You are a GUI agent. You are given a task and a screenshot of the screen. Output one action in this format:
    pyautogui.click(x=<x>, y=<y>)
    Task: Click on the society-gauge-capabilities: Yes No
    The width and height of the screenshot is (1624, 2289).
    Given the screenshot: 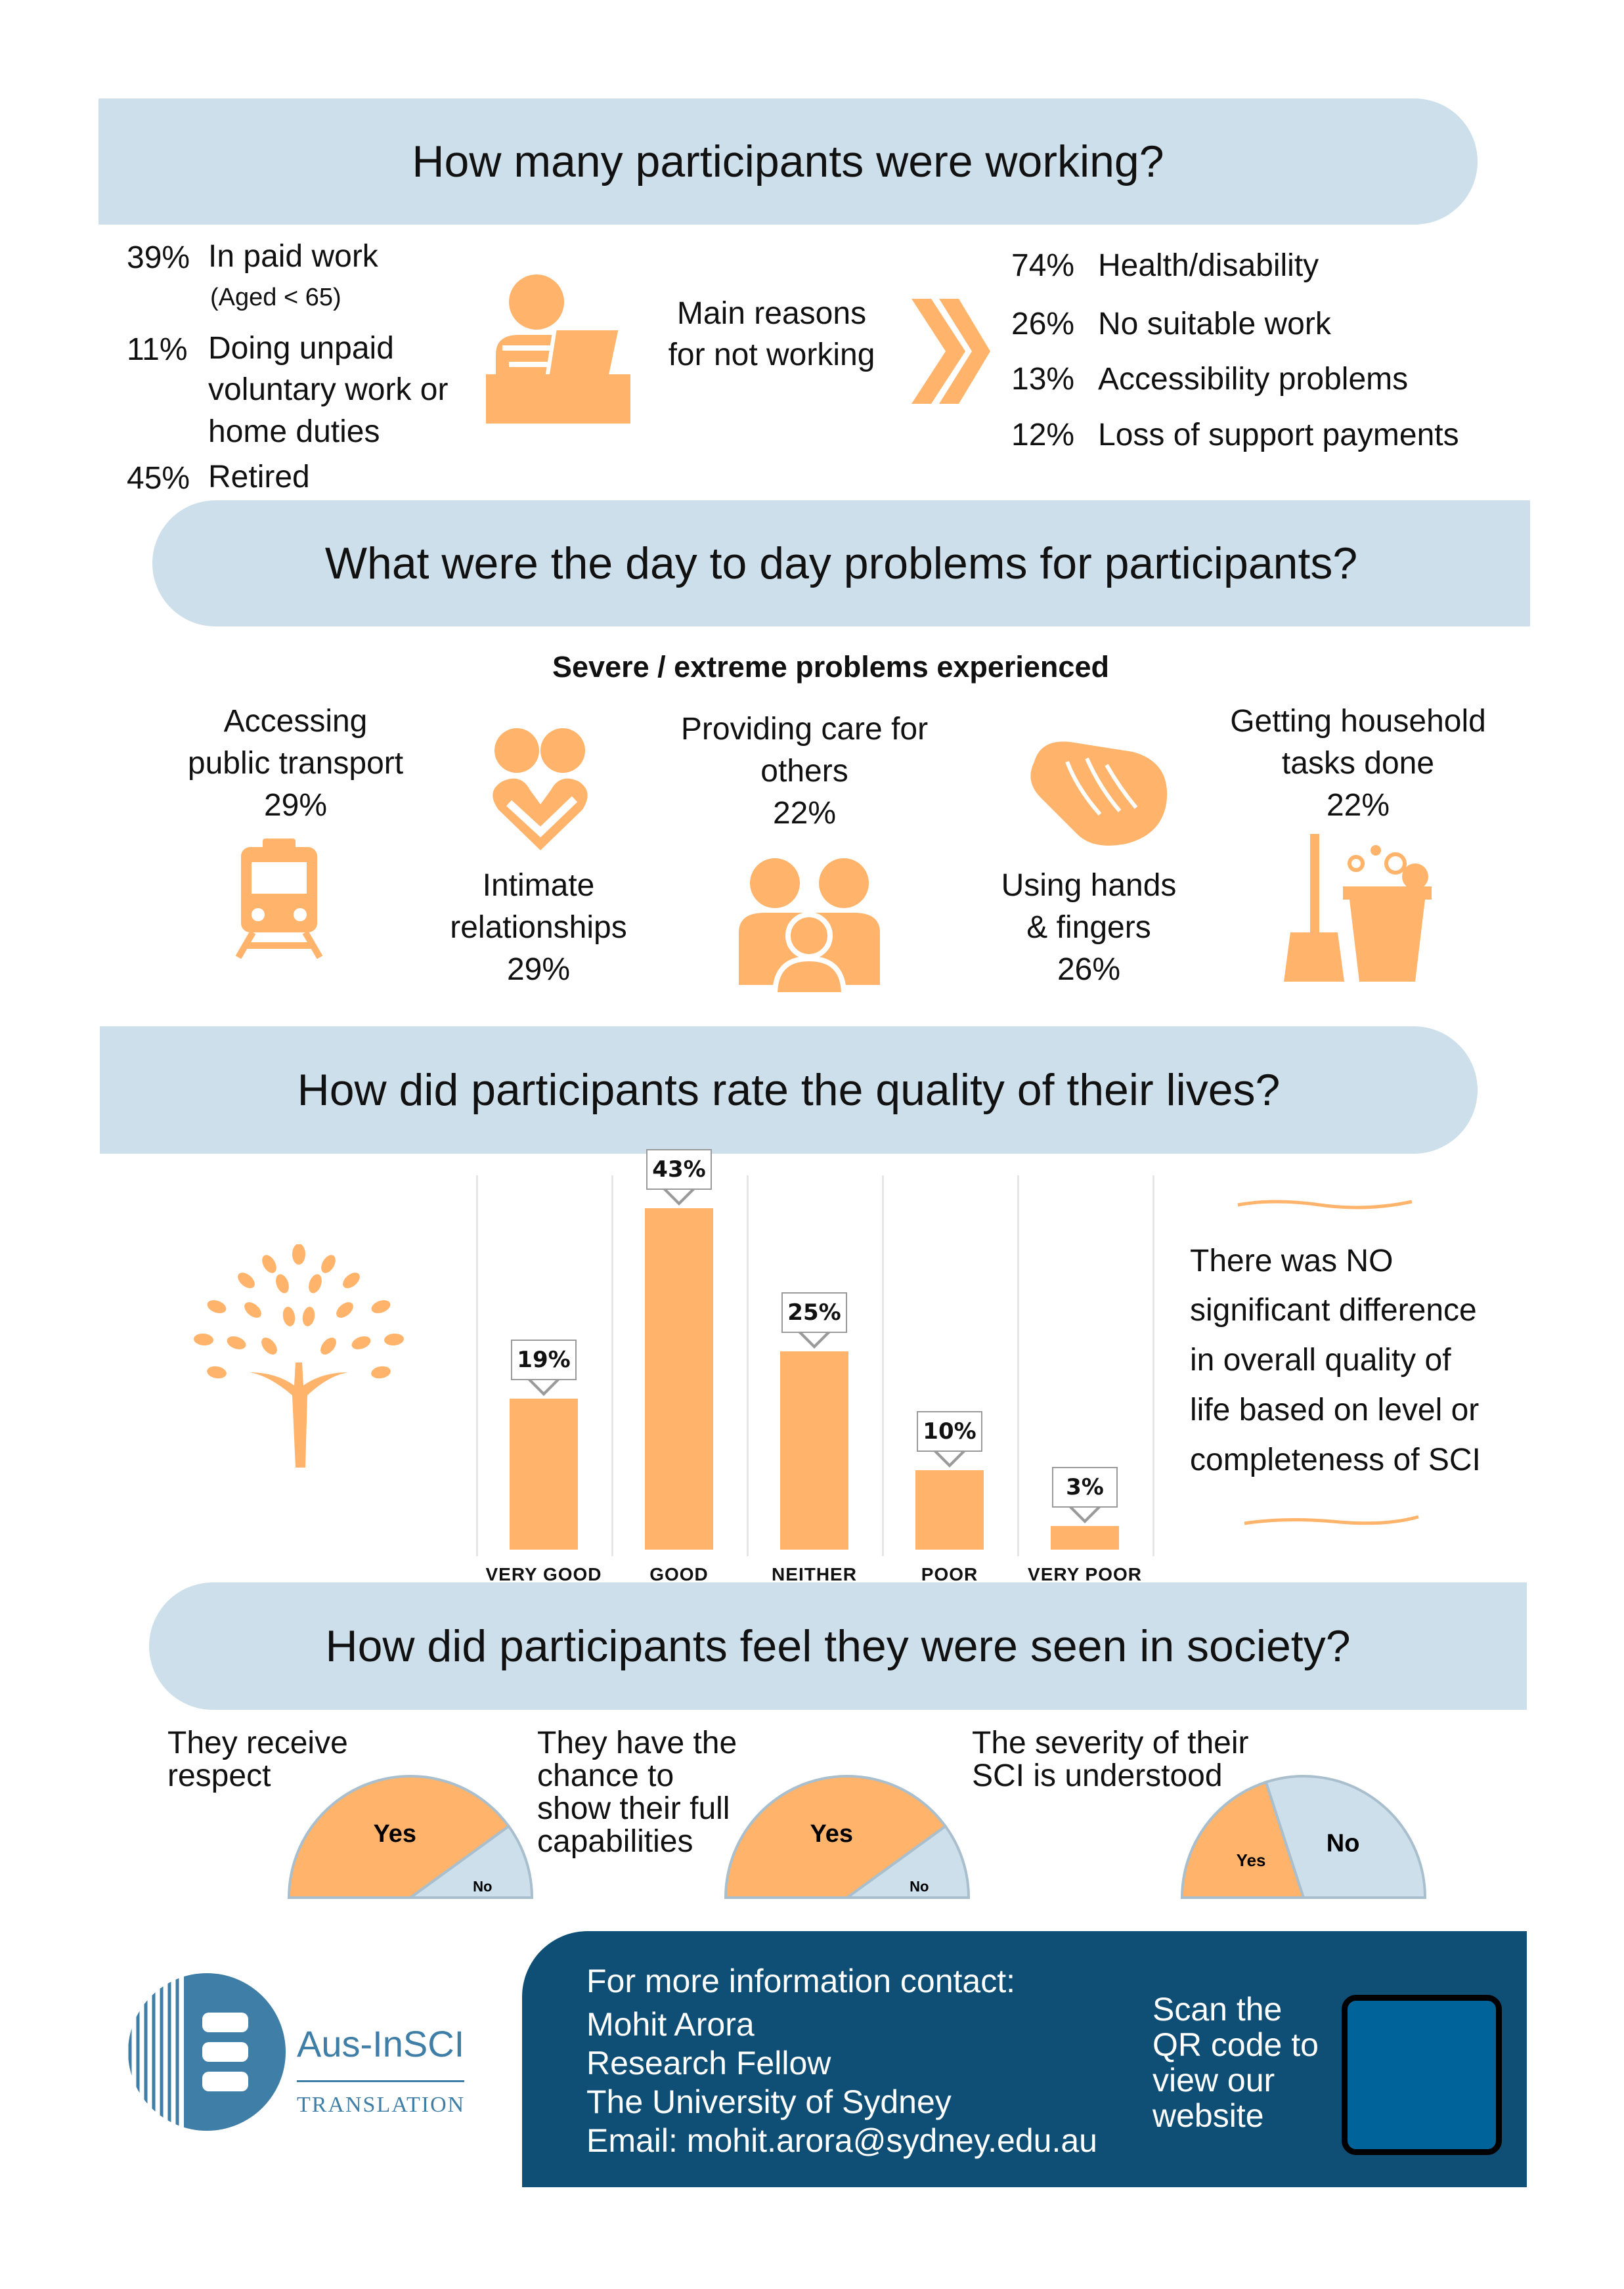 What is the action you would take?
    pyautogui.click(x=847, y=1837)
    